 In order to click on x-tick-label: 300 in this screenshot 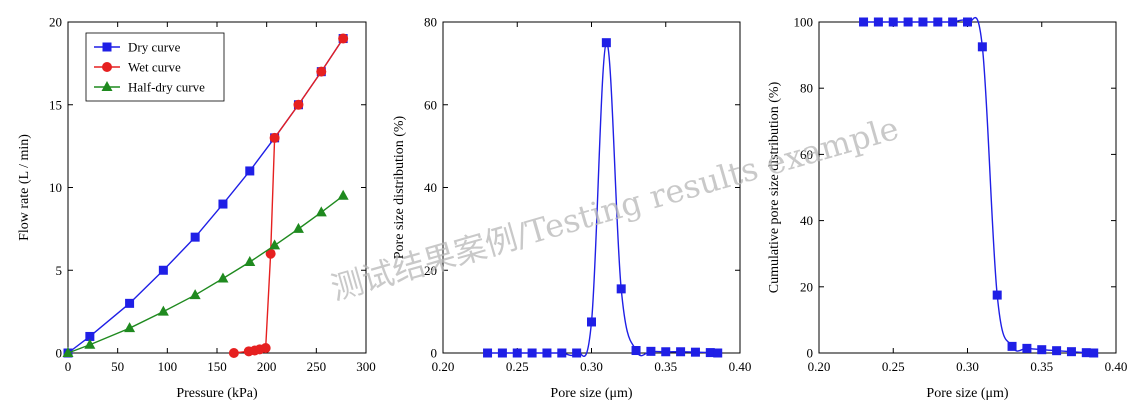, I will do `click(366, 366)`.